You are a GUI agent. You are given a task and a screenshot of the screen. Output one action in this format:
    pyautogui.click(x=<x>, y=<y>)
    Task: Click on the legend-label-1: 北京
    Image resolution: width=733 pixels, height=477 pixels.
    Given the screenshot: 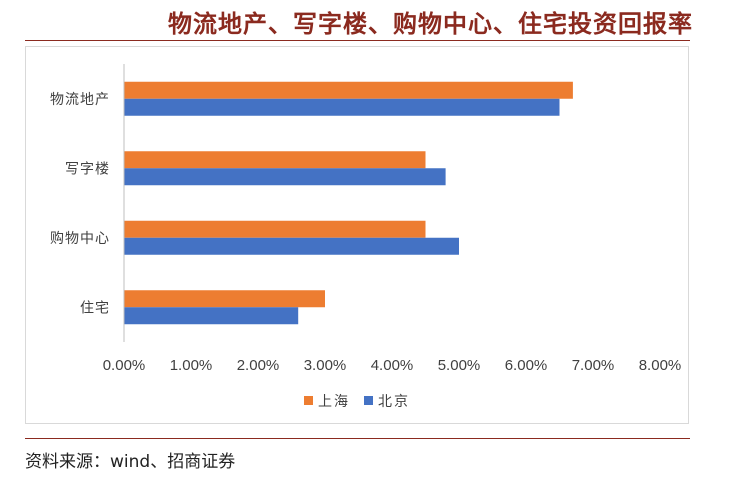 What is the action you would take?
    pyautogui.click(x=394, y=402)
    